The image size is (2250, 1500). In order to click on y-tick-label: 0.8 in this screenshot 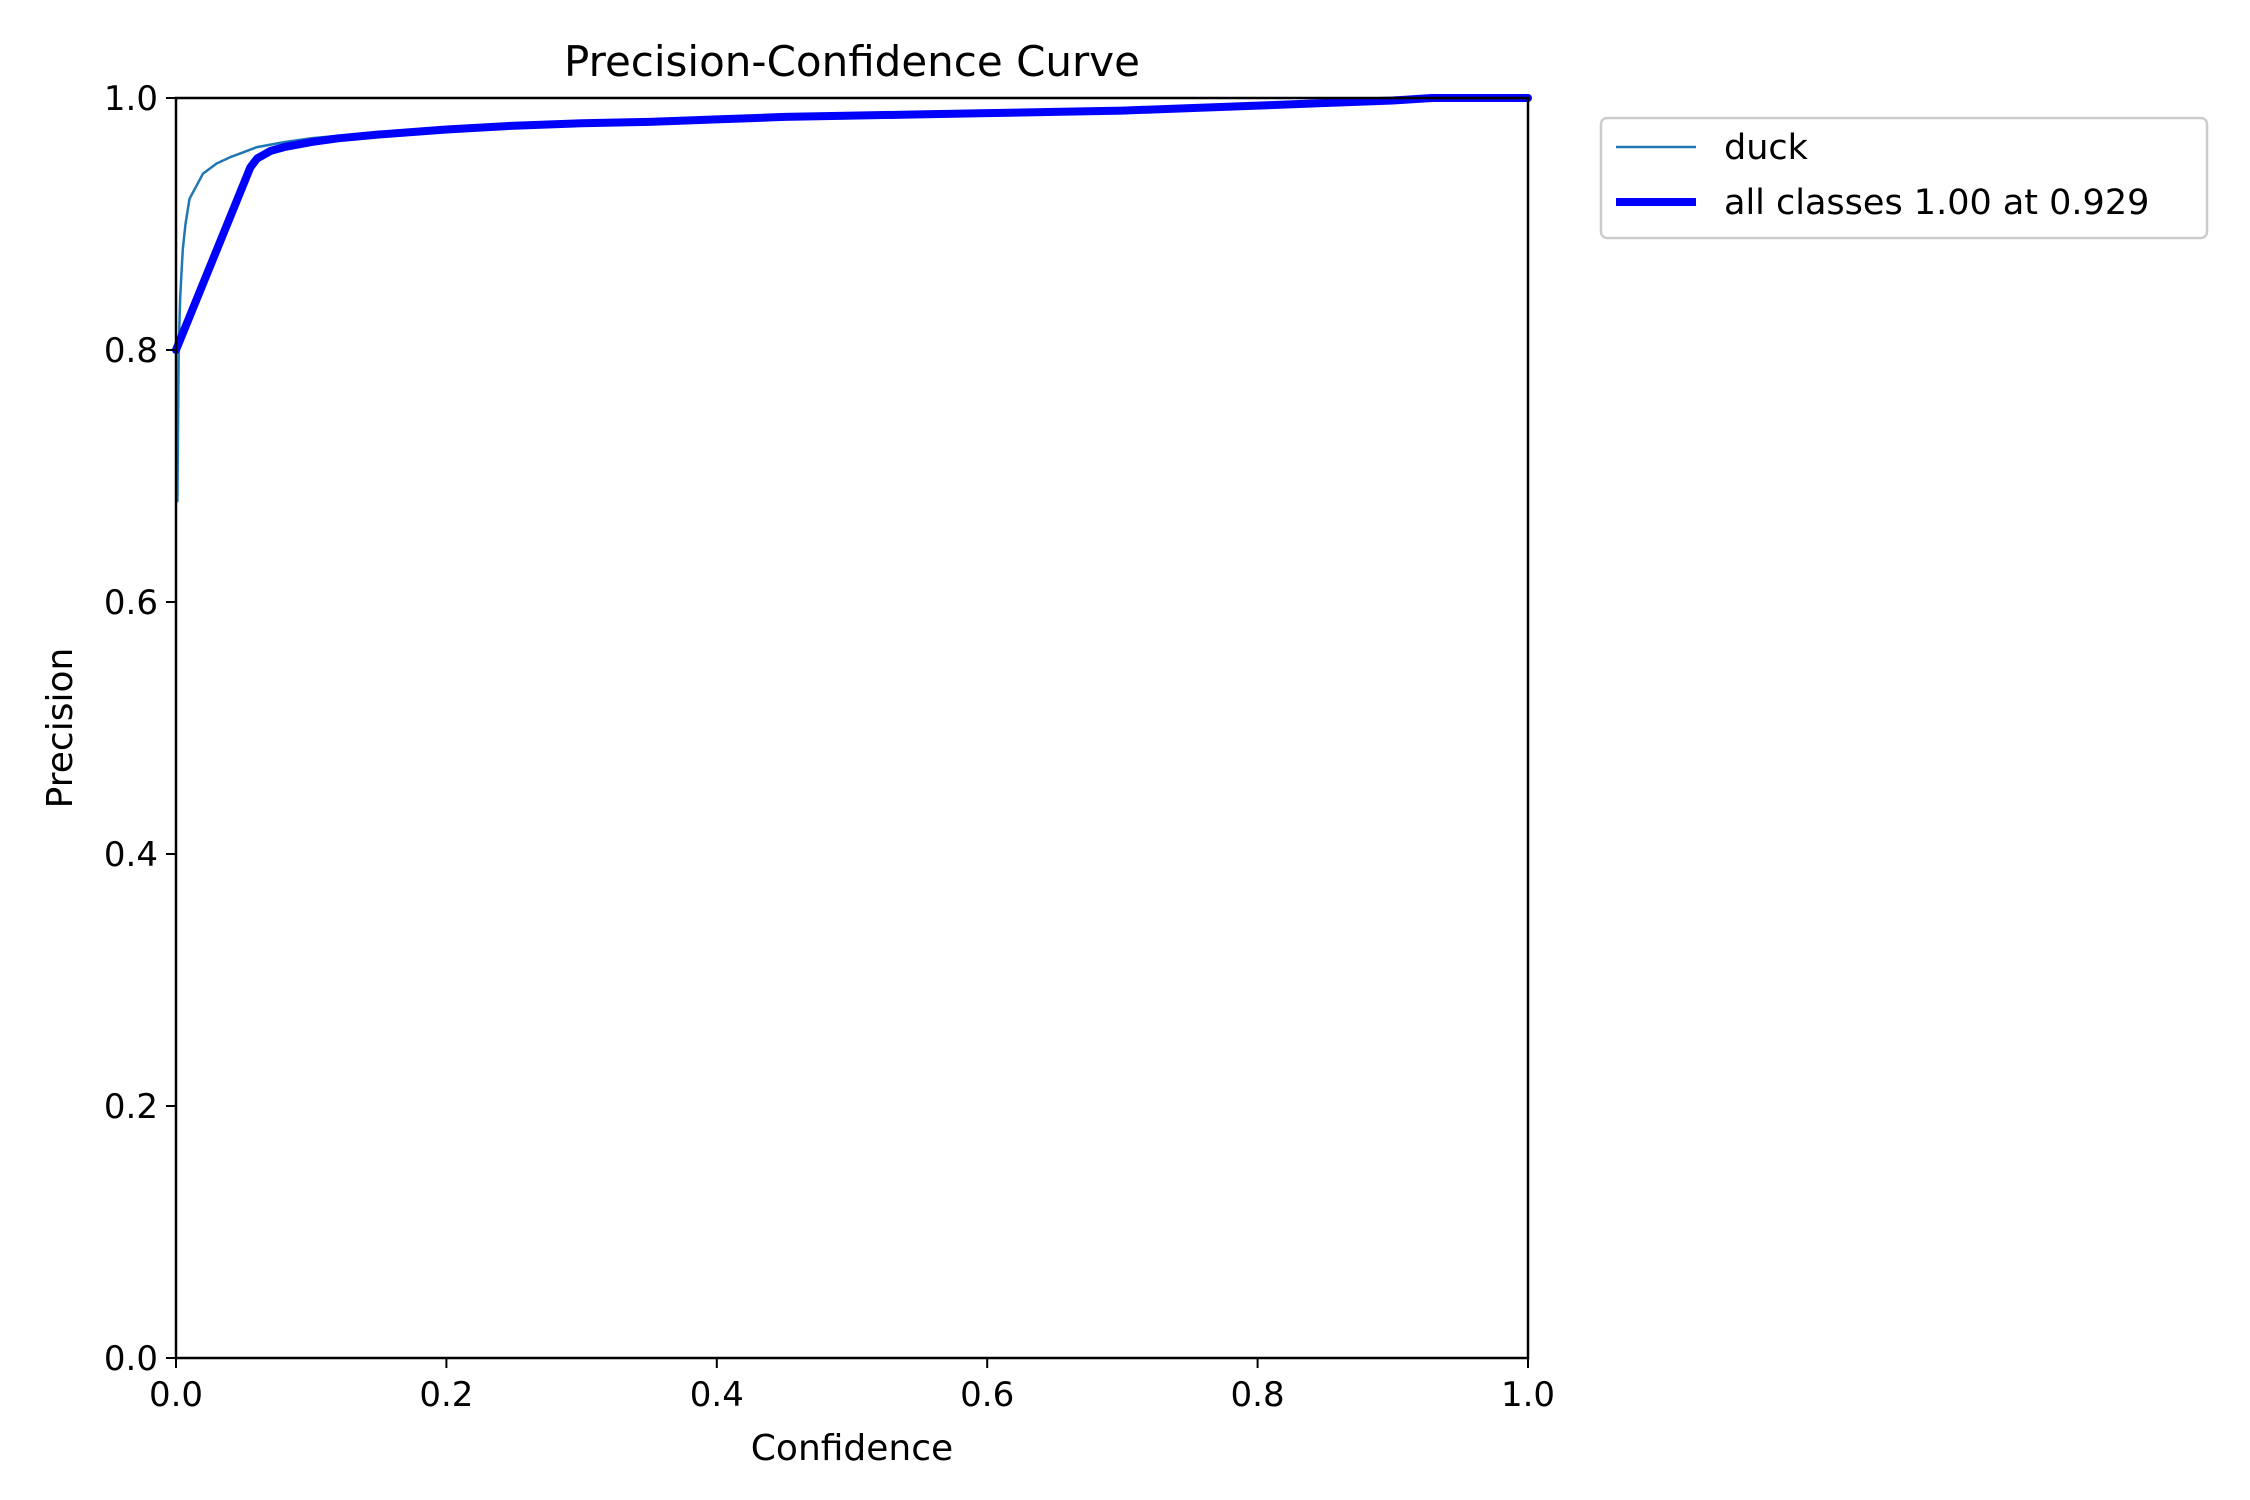, I will do `click(131, 351)`.